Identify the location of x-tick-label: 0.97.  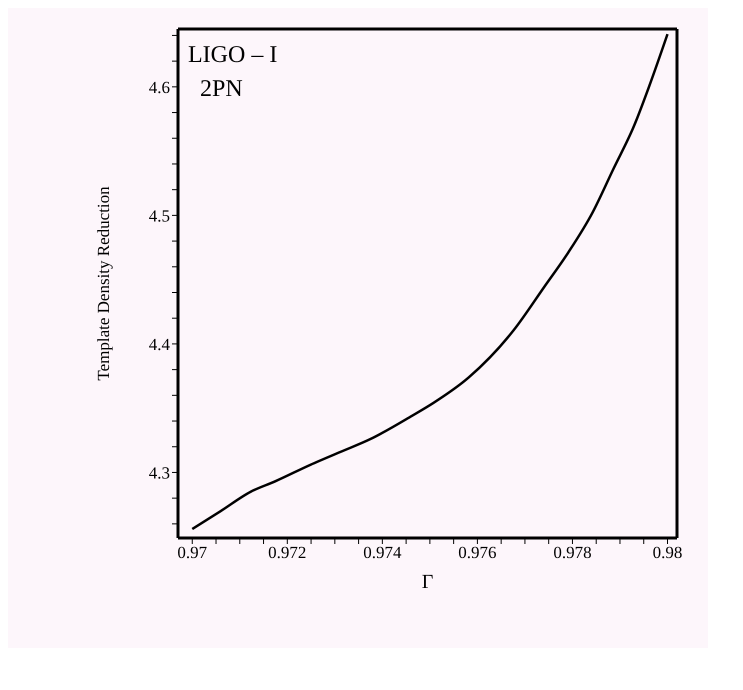
(192, 552).